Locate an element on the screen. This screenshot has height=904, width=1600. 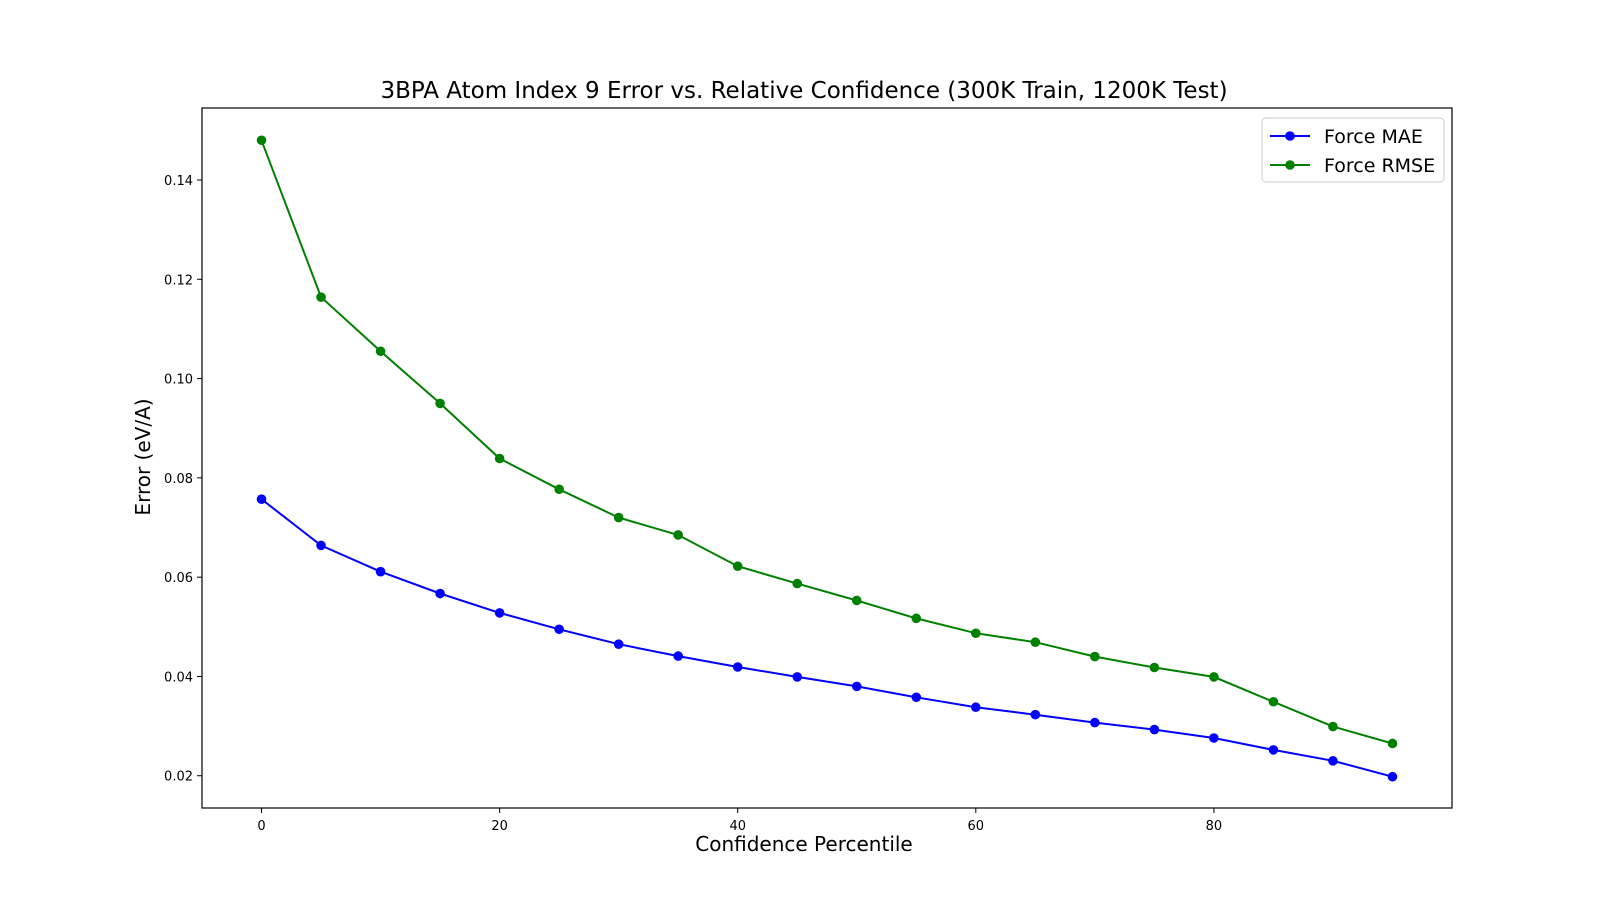
y-tick-label: 0.12 is located at coordinates (178, 280).